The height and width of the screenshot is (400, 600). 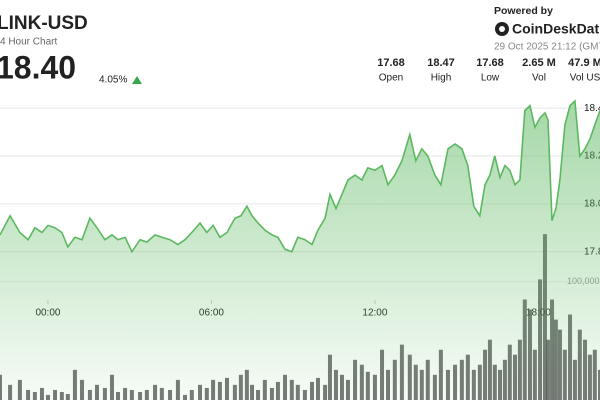 What do you see at coordinates (592, 108) in the screenshot?
I see `y-tick-label: 18.4` at bounding box center [592, 108].